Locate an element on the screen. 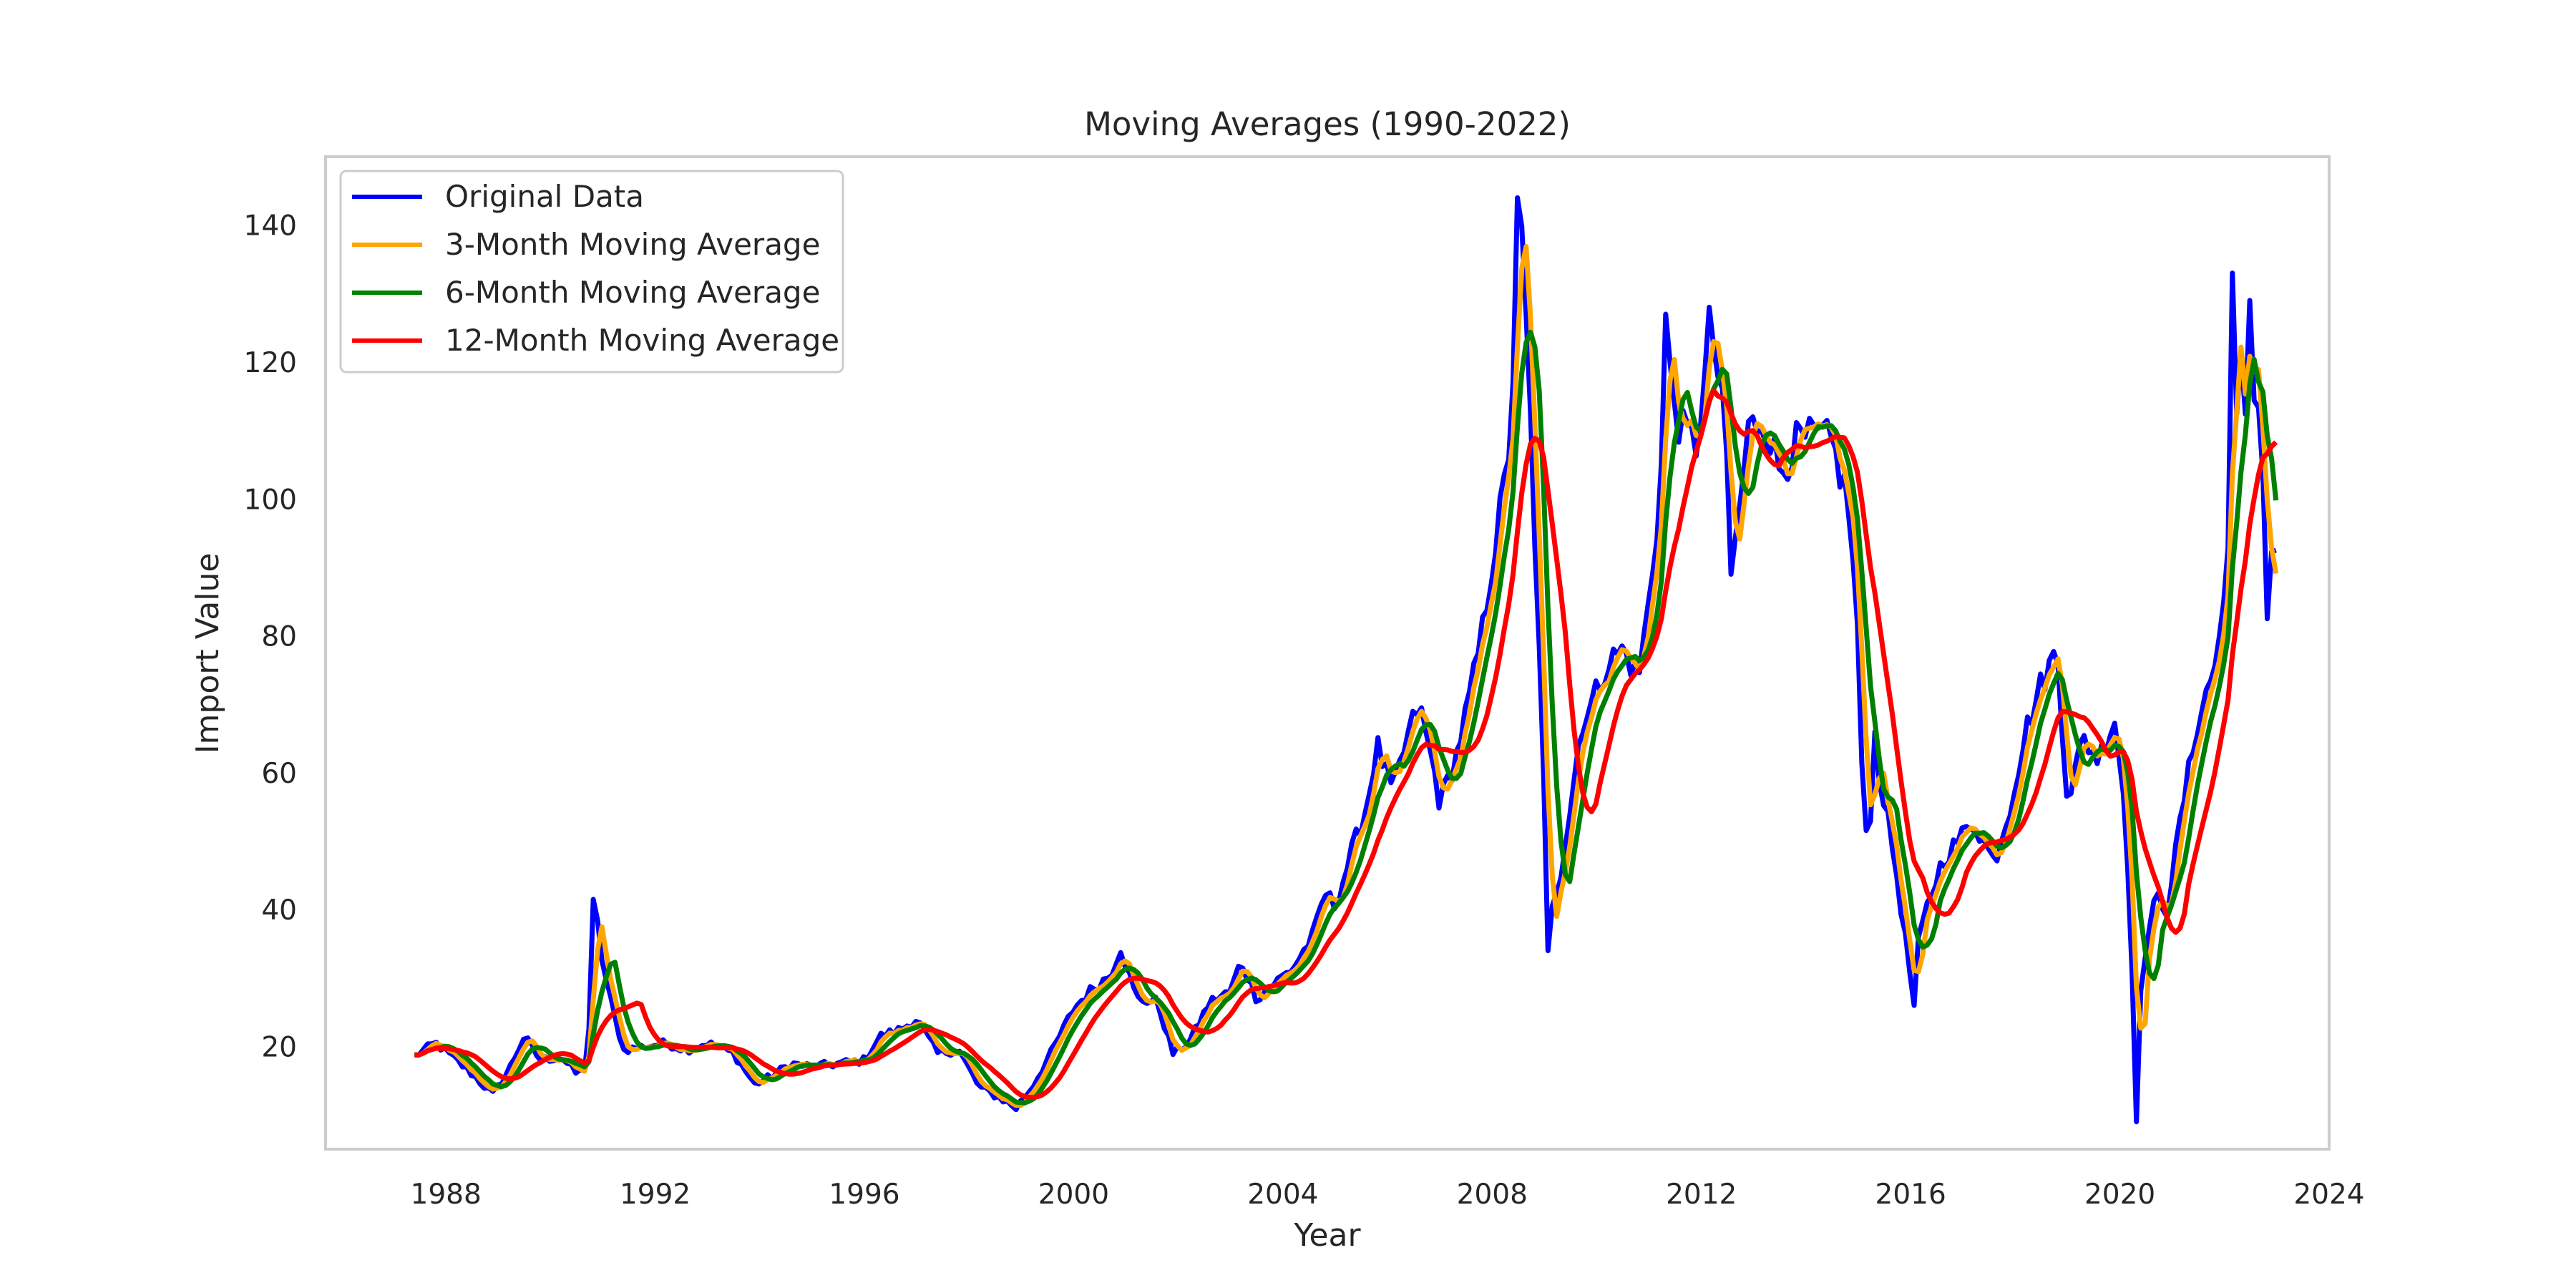 This screenshot has height=1288, width=2576. legend-label: 6-Month Moving Average is located at coordinates (632, 292).